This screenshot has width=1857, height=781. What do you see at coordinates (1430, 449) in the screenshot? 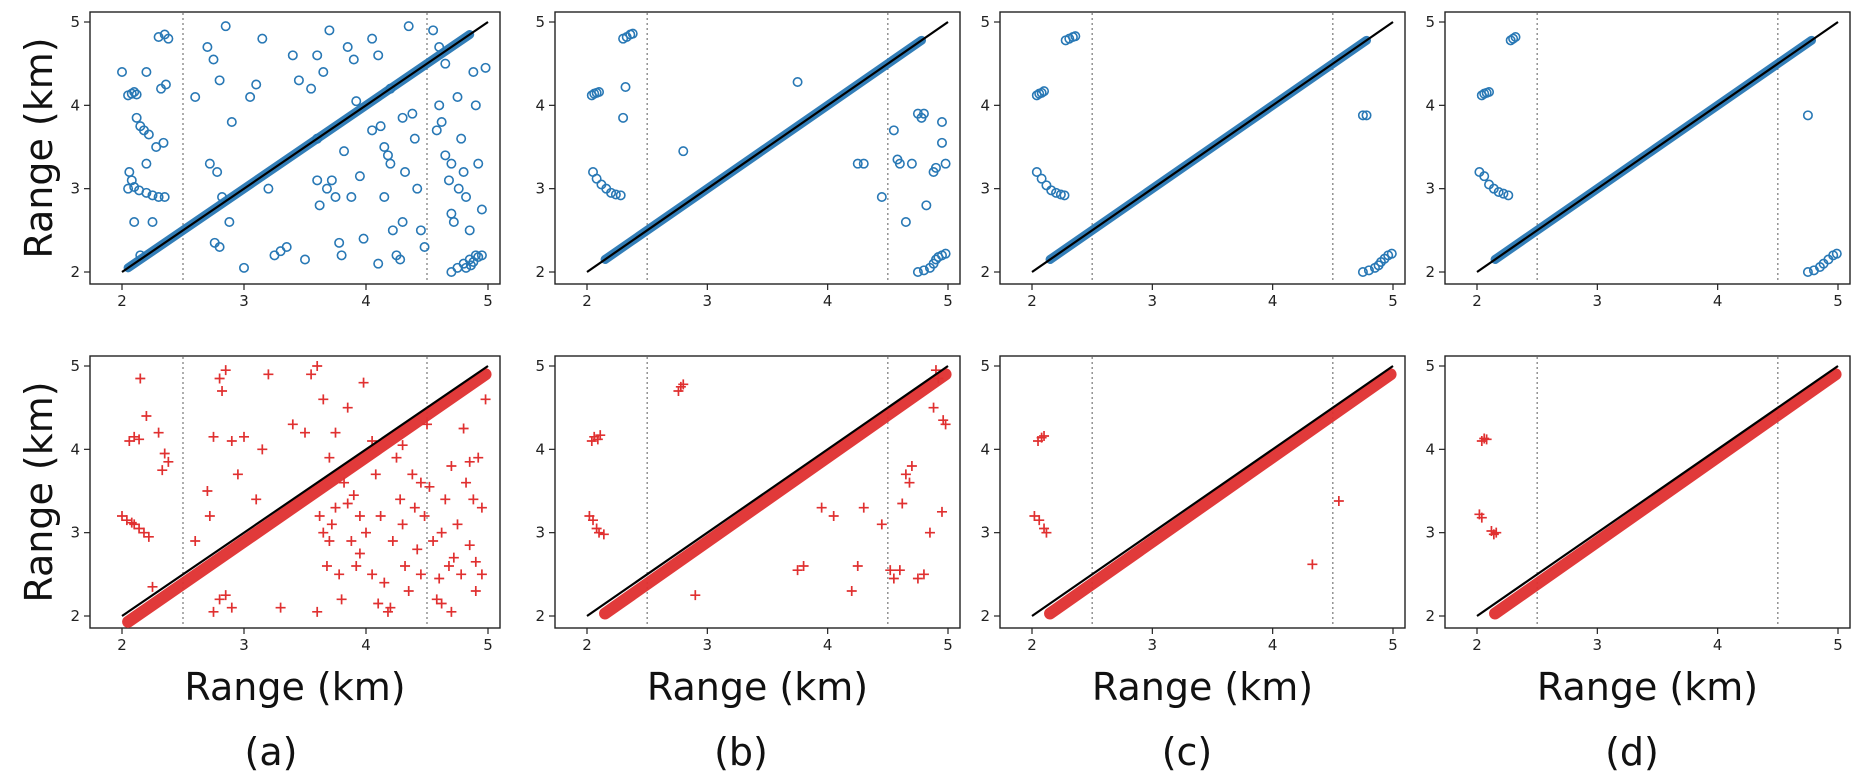
I see `ytick-label-bottom-d-2: 4` at bounding box center [1430, 449].